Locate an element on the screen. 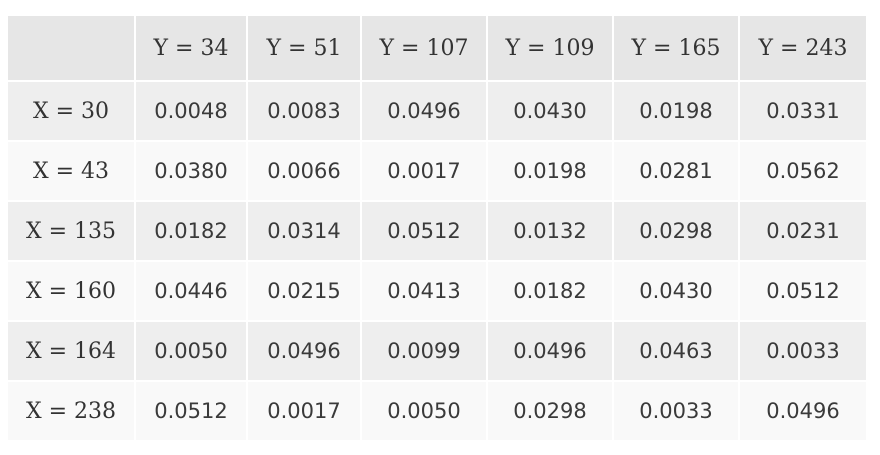  cell: 0.0281 is located at coordinates (676, 171).